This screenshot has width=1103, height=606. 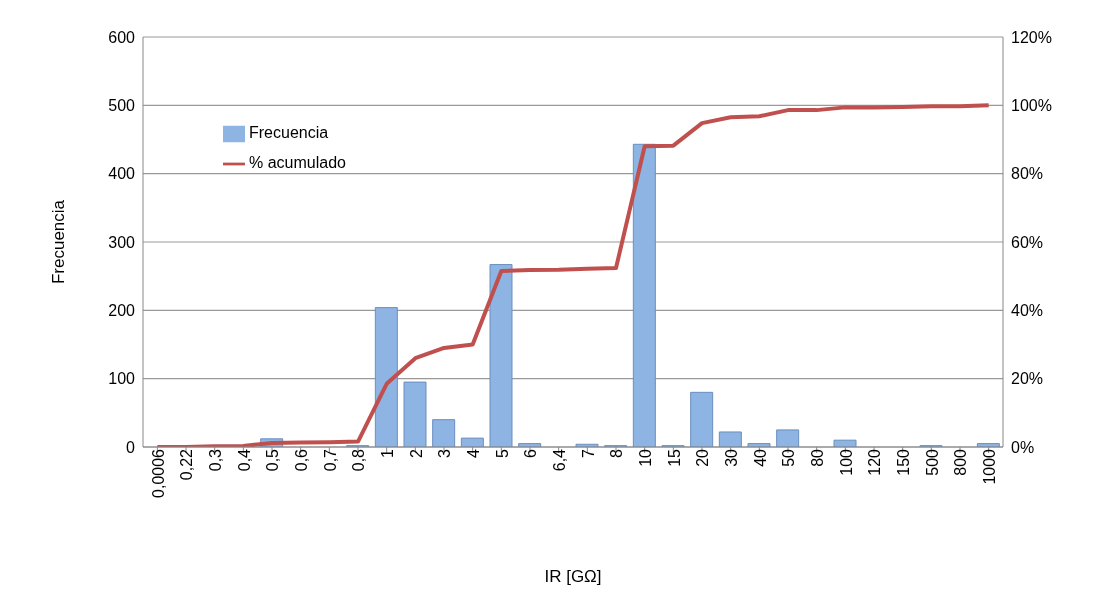 I want to click on x-axis-title: IR [GΩ], so click(x=573, y=576).